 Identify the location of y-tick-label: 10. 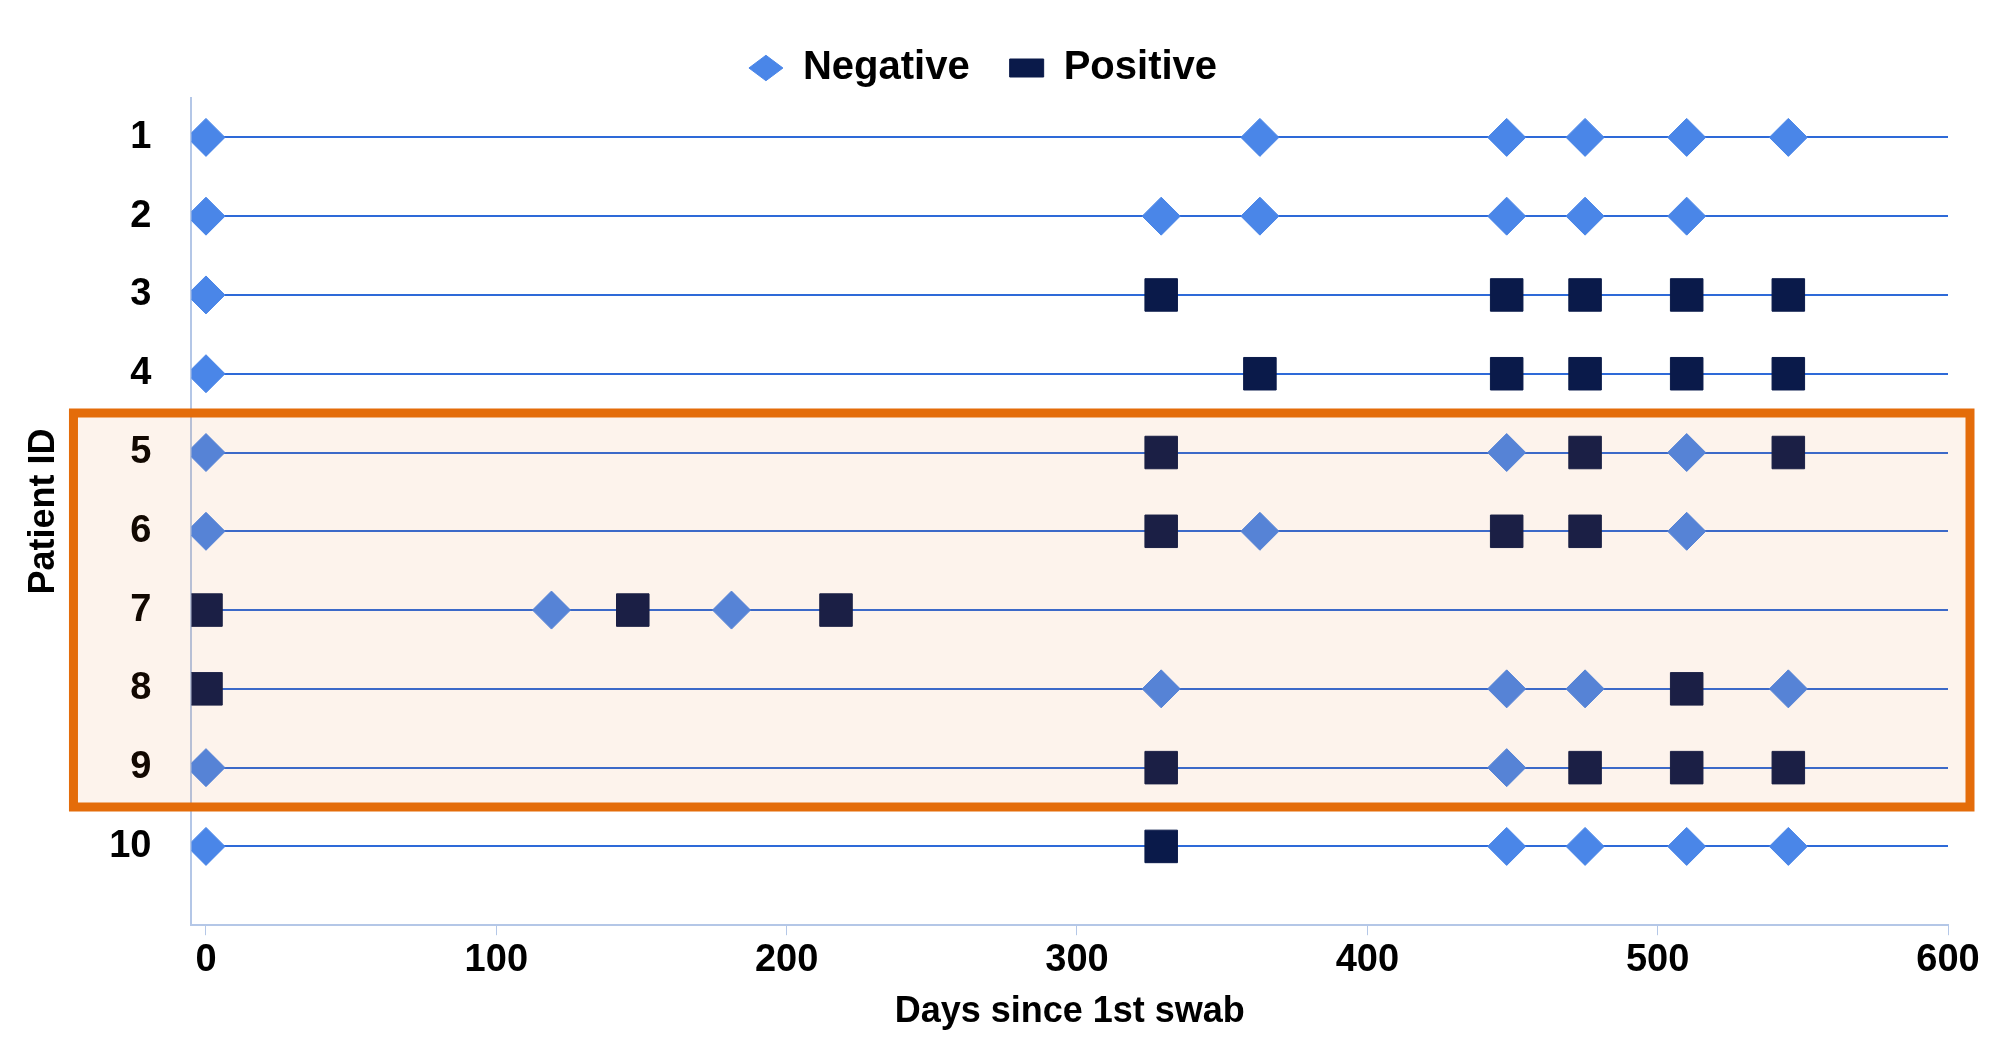
(130, 843).